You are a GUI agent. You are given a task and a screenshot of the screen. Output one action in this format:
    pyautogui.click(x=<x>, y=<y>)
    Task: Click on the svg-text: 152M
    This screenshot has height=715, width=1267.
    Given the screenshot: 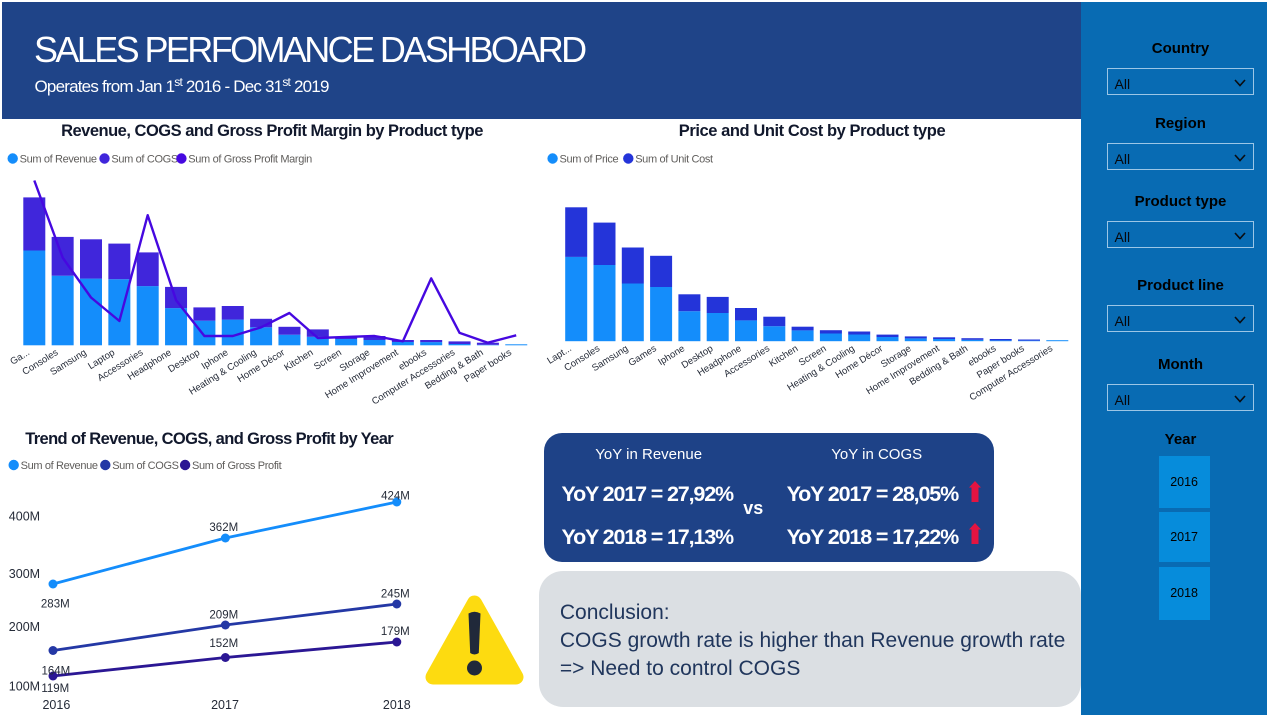 What is the action you would take?
    pyautogui.click(x=223, y=644)
    